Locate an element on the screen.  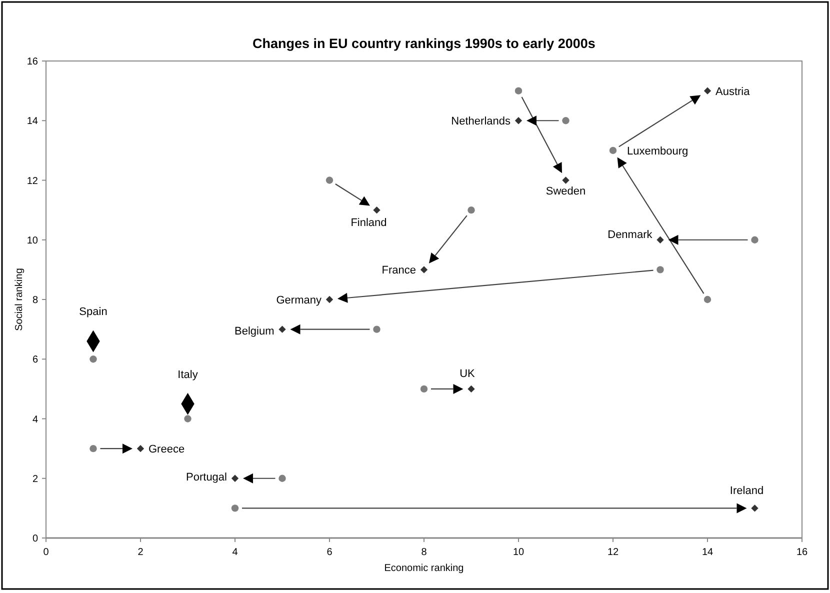
annotation: Austria is located at coordinates (733, 92).